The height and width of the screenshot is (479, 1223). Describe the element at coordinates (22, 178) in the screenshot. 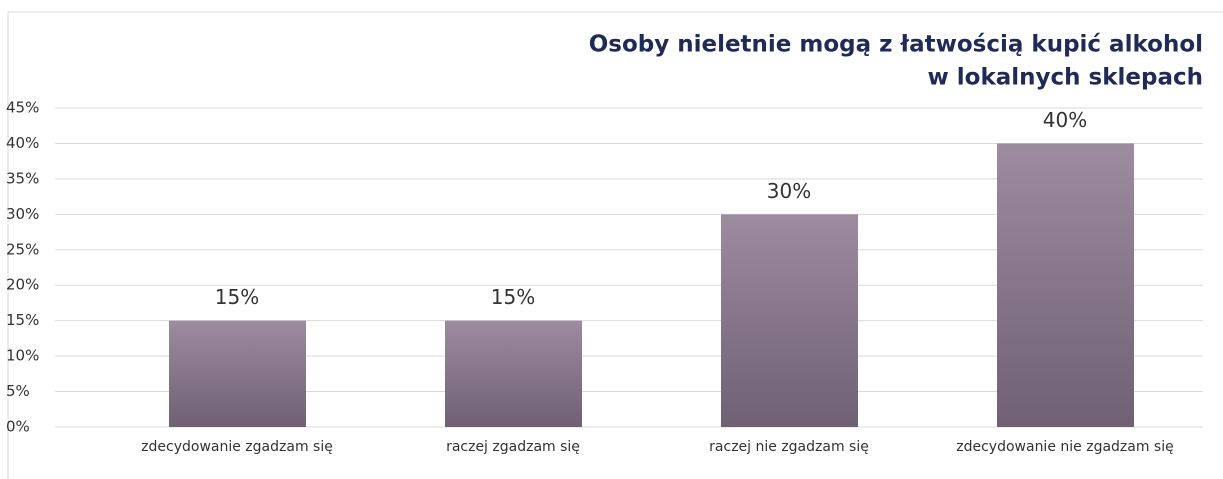

I see `y-tick-label: 35%` at that location.